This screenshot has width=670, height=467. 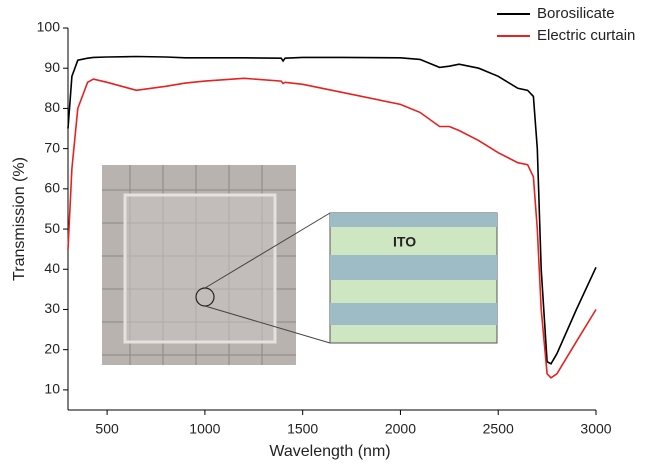 I want to click on y-tick-label: 60, so click(x=52, y=188).